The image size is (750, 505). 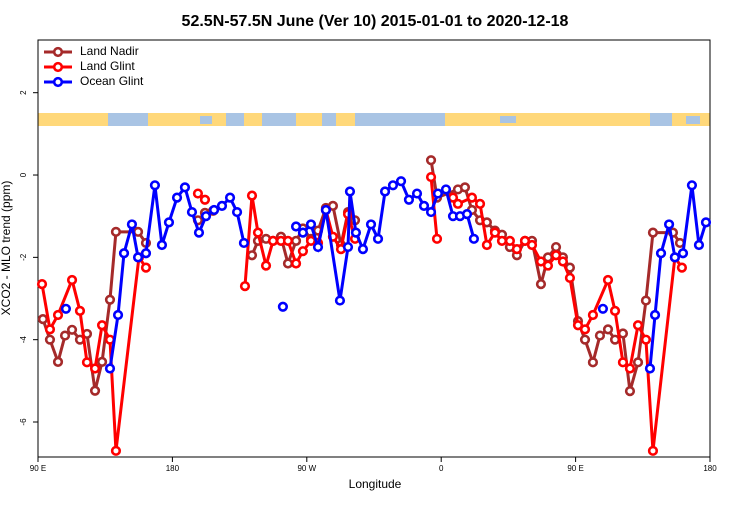 I want to click on map-strip, so click(x=374, y=119).